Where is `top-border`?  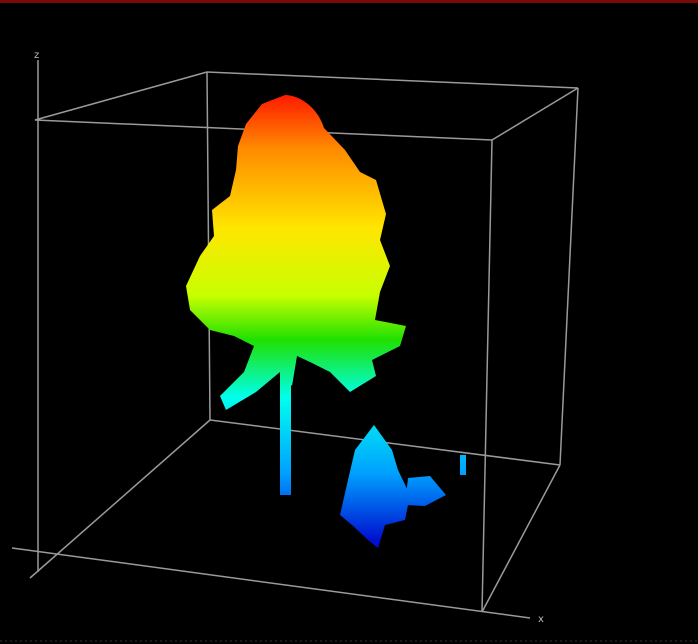 top-border is located at coordinates (349, 1).